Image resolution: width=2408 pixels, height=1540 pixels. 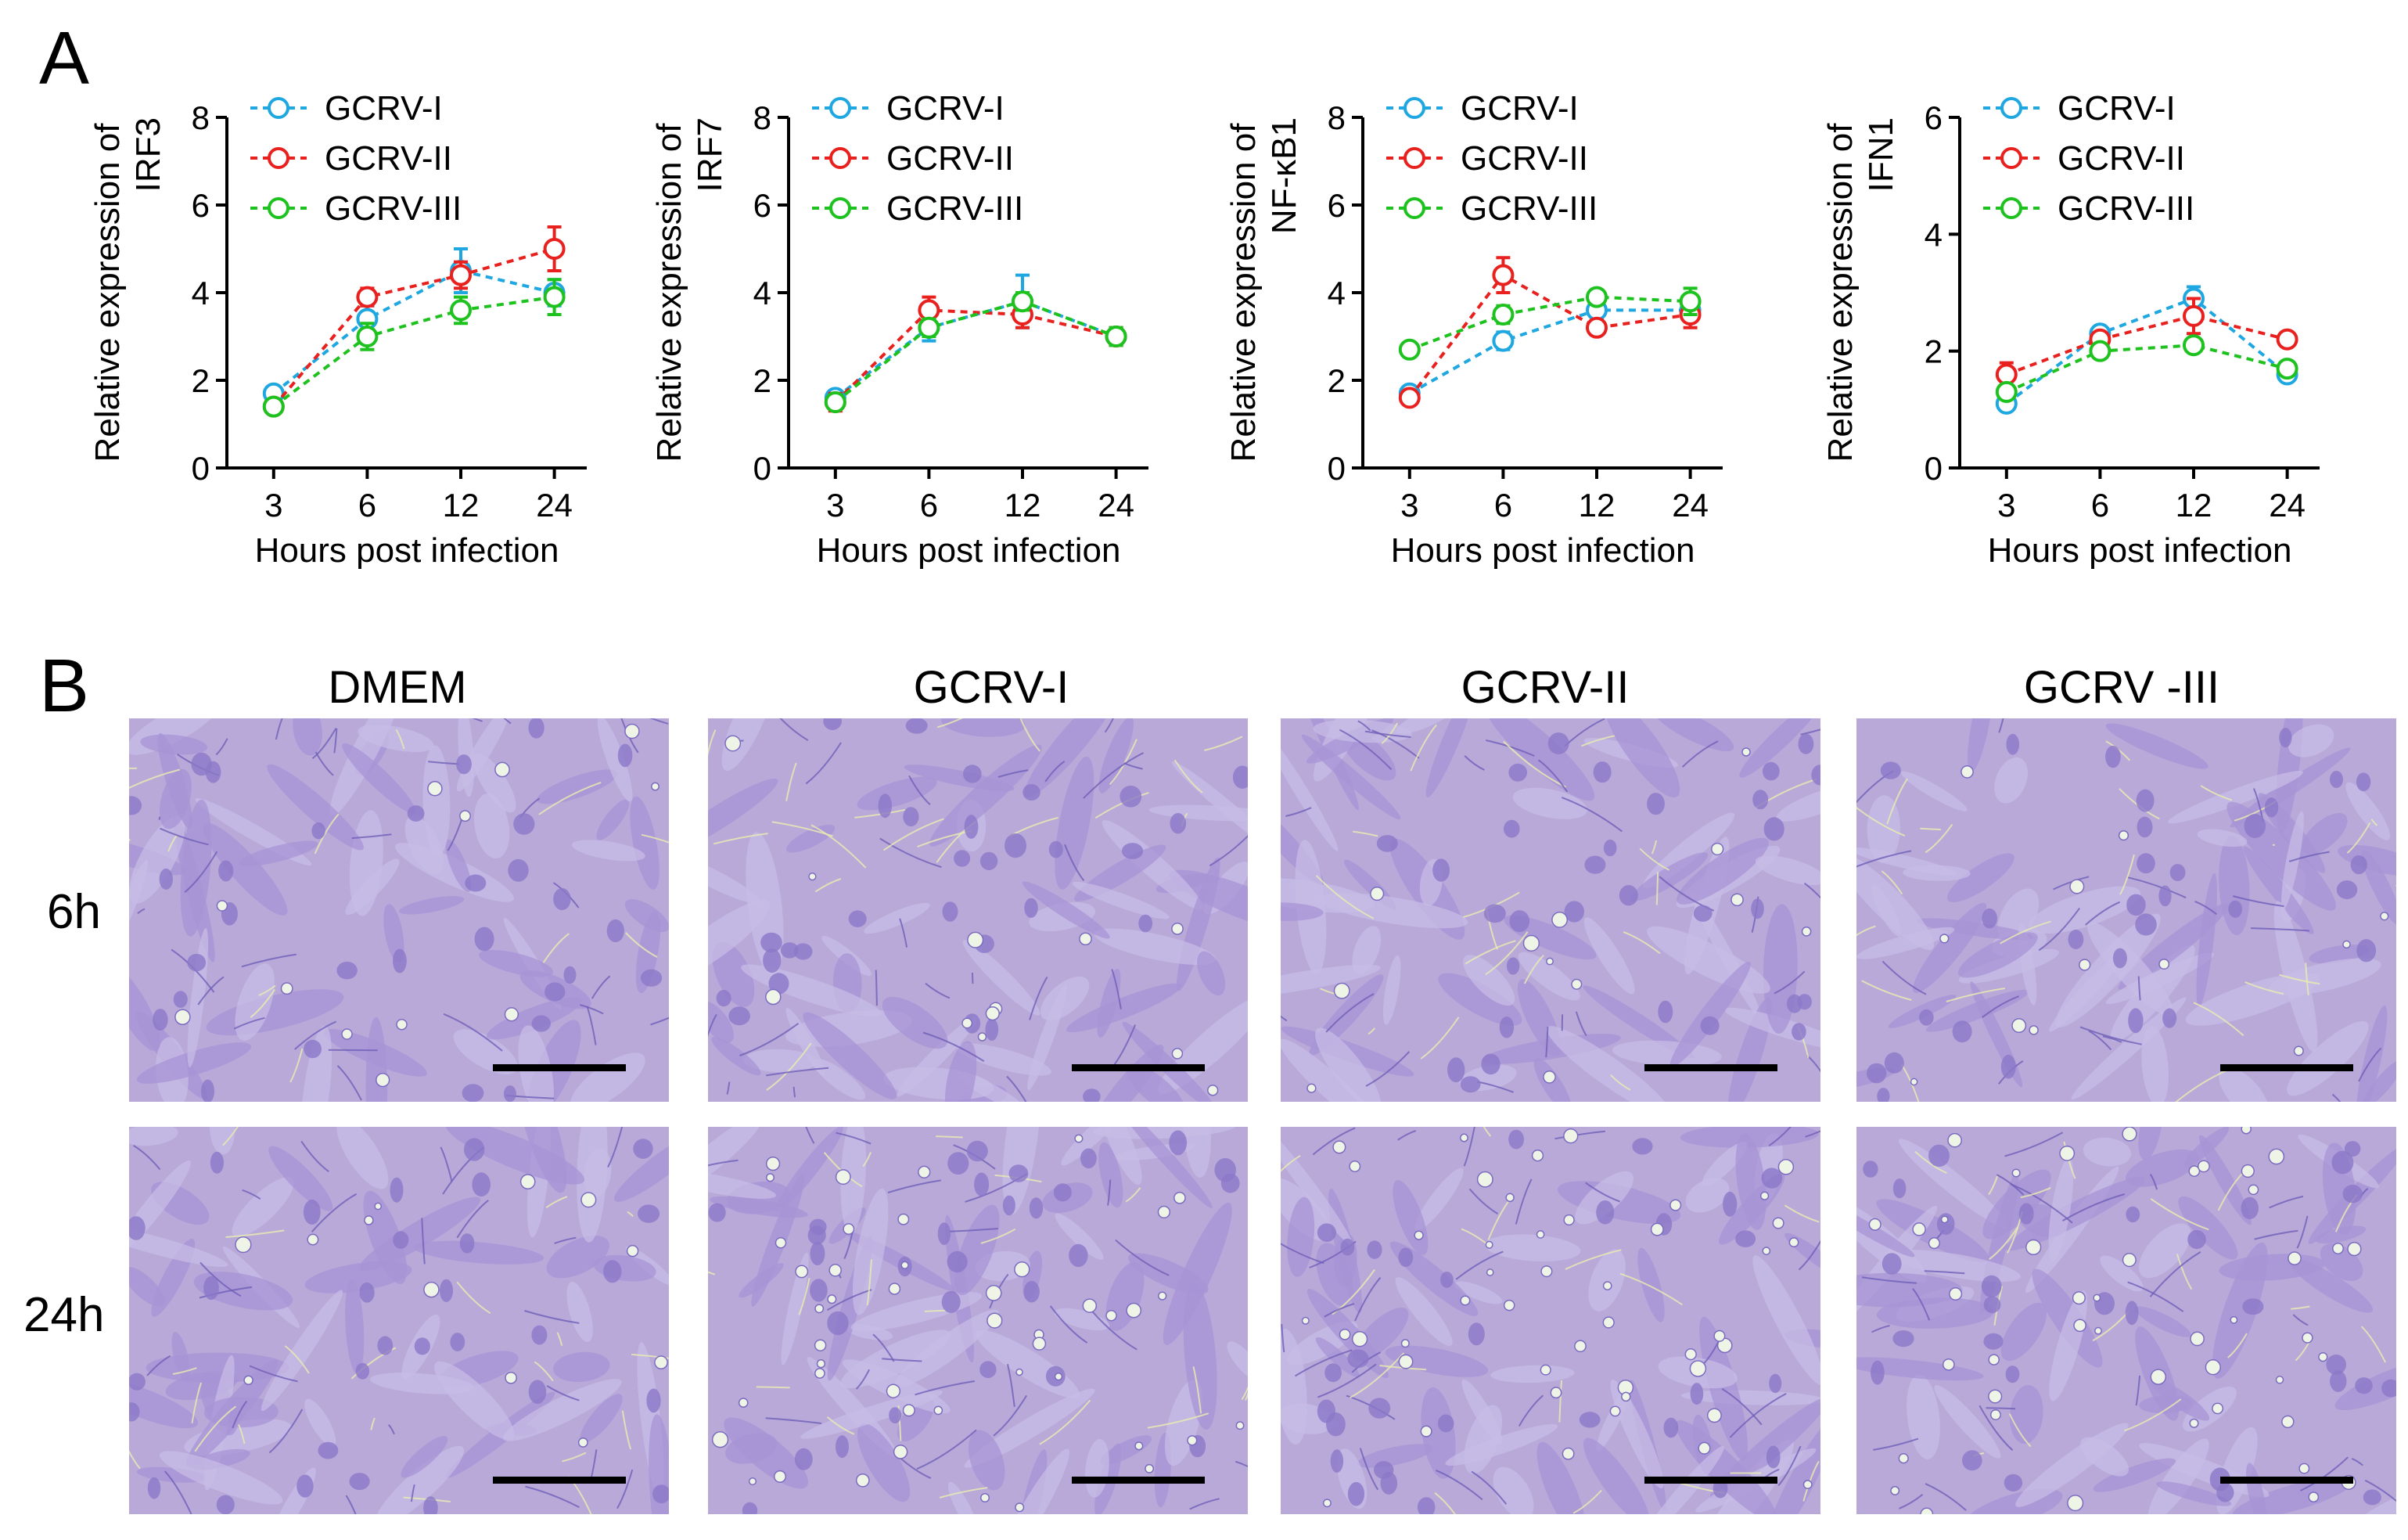 What do you see at coordinates (1550, 1320) in the screenshot?
I see `micrograph-gcrv-ii-24h` at bounding box center [1550, 1320].